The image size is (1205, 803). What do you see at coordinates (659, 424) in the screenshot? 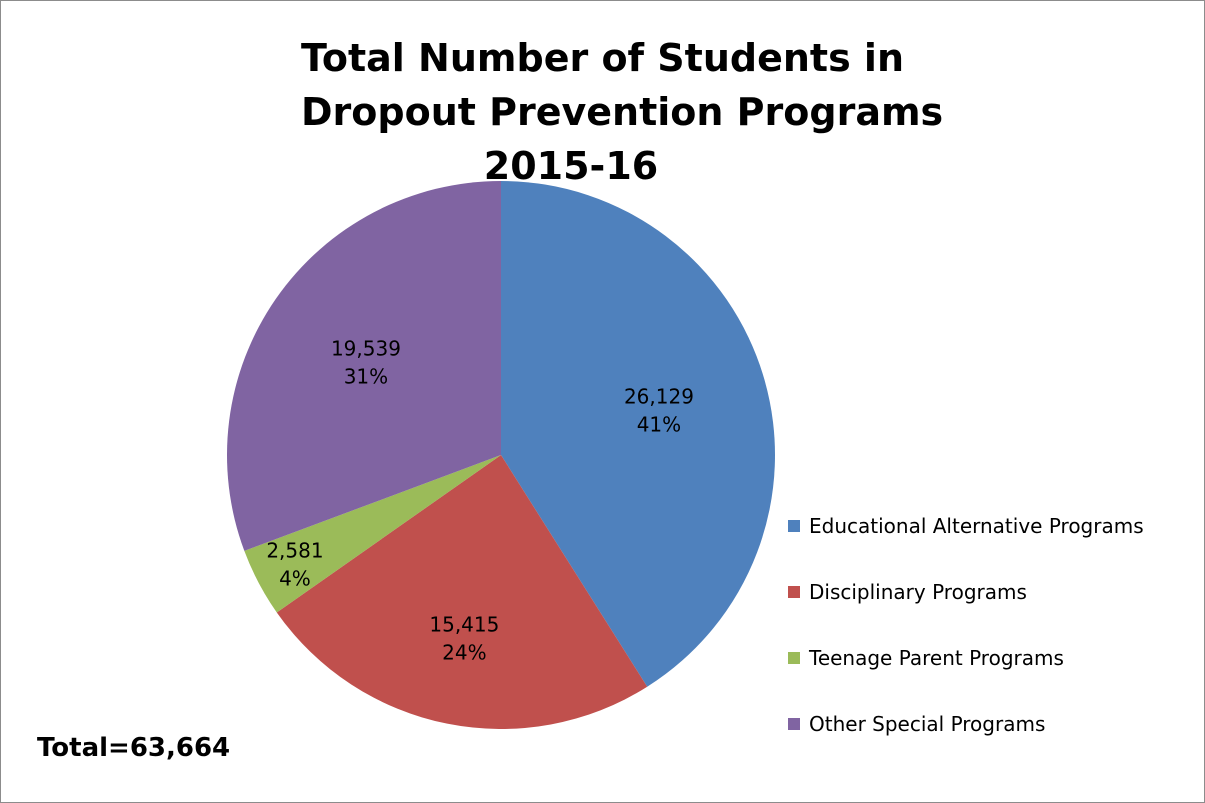
I see `data-label-percent-educational-alternative: 41%` at bounding box center [659, 424].